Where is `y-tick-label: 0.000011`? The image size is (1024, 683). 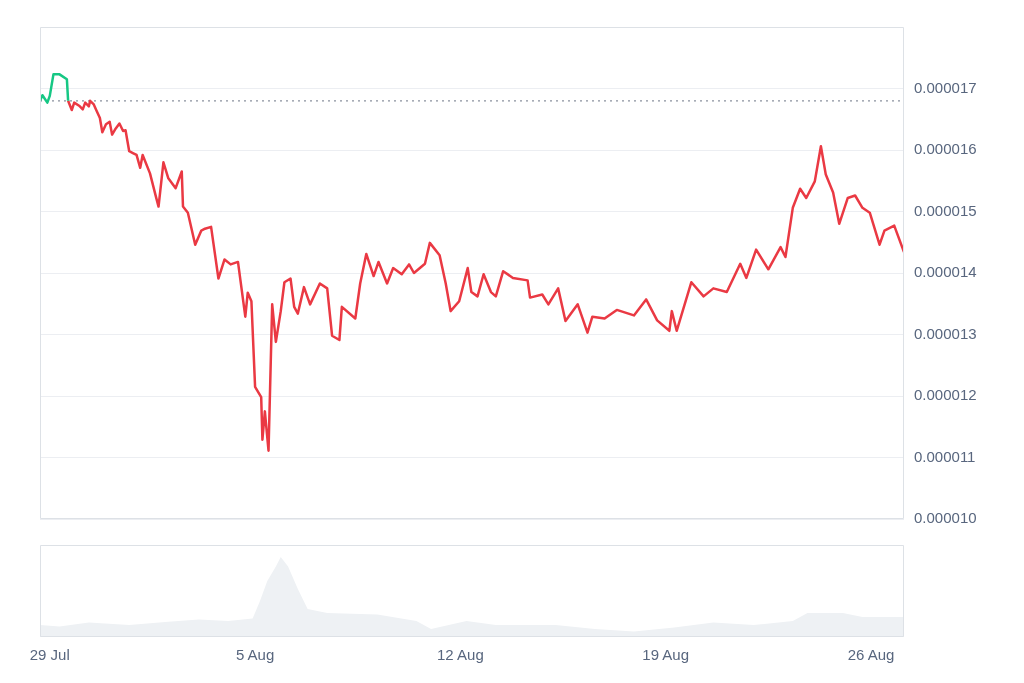 y-tick-label: 0.000011 is located at coordinates (945, 456).